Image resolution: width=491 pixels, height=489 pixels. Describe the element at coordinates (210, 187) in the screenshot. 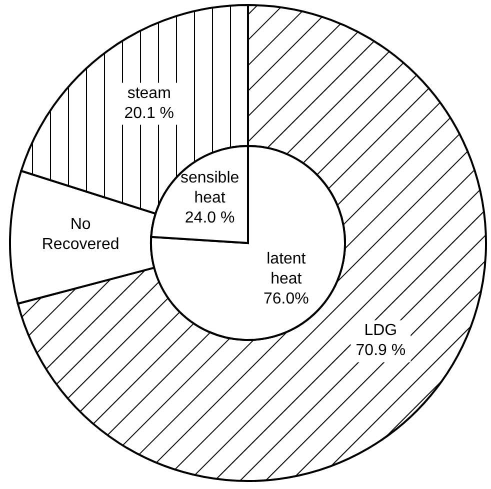

I see `slice-label: sensible heat` at that location.